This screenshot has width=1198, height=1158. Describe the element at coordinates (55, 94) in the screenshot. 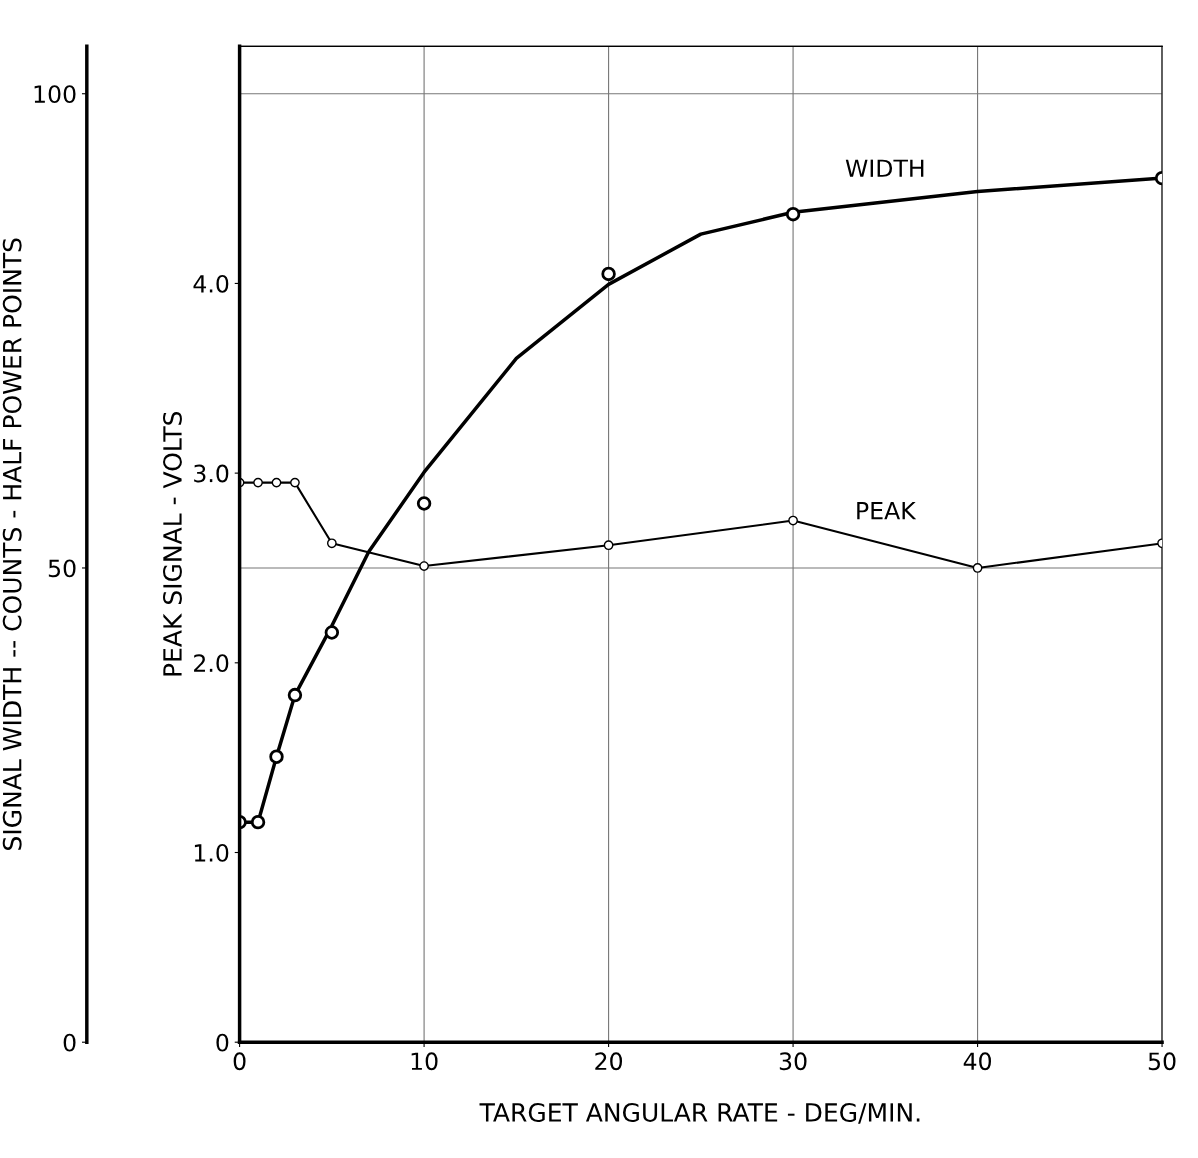

I see `y-tick-label: 100` at that location.